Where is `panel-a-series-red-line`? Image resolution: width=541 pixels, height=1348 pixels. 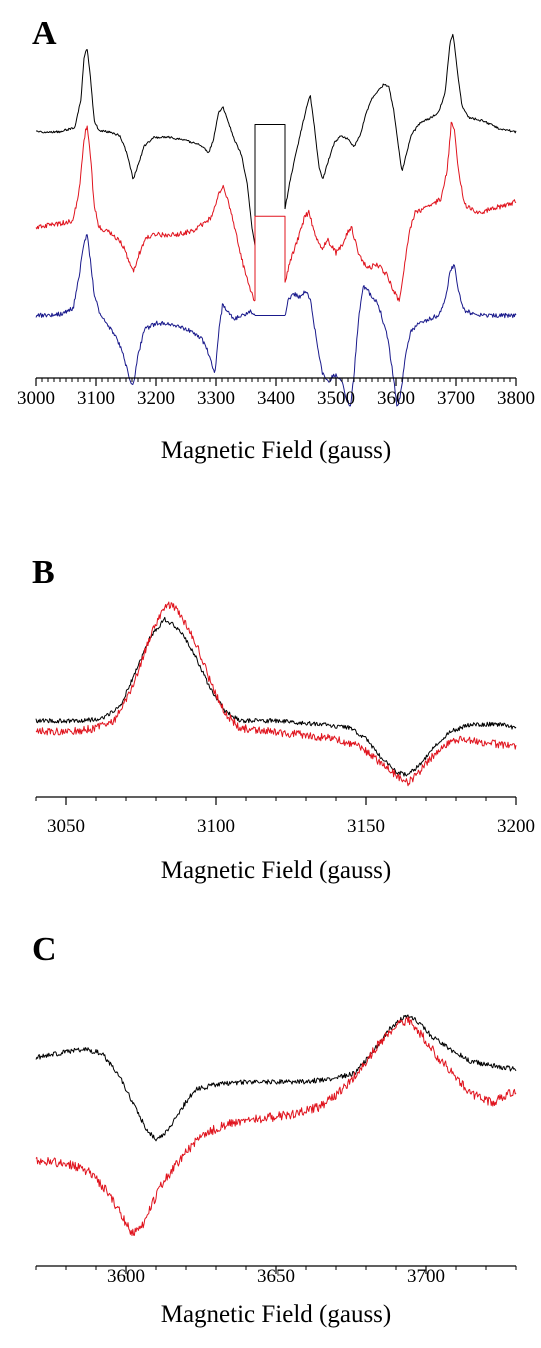
panel-a-series-red-line is located at coordinates (276, 211).